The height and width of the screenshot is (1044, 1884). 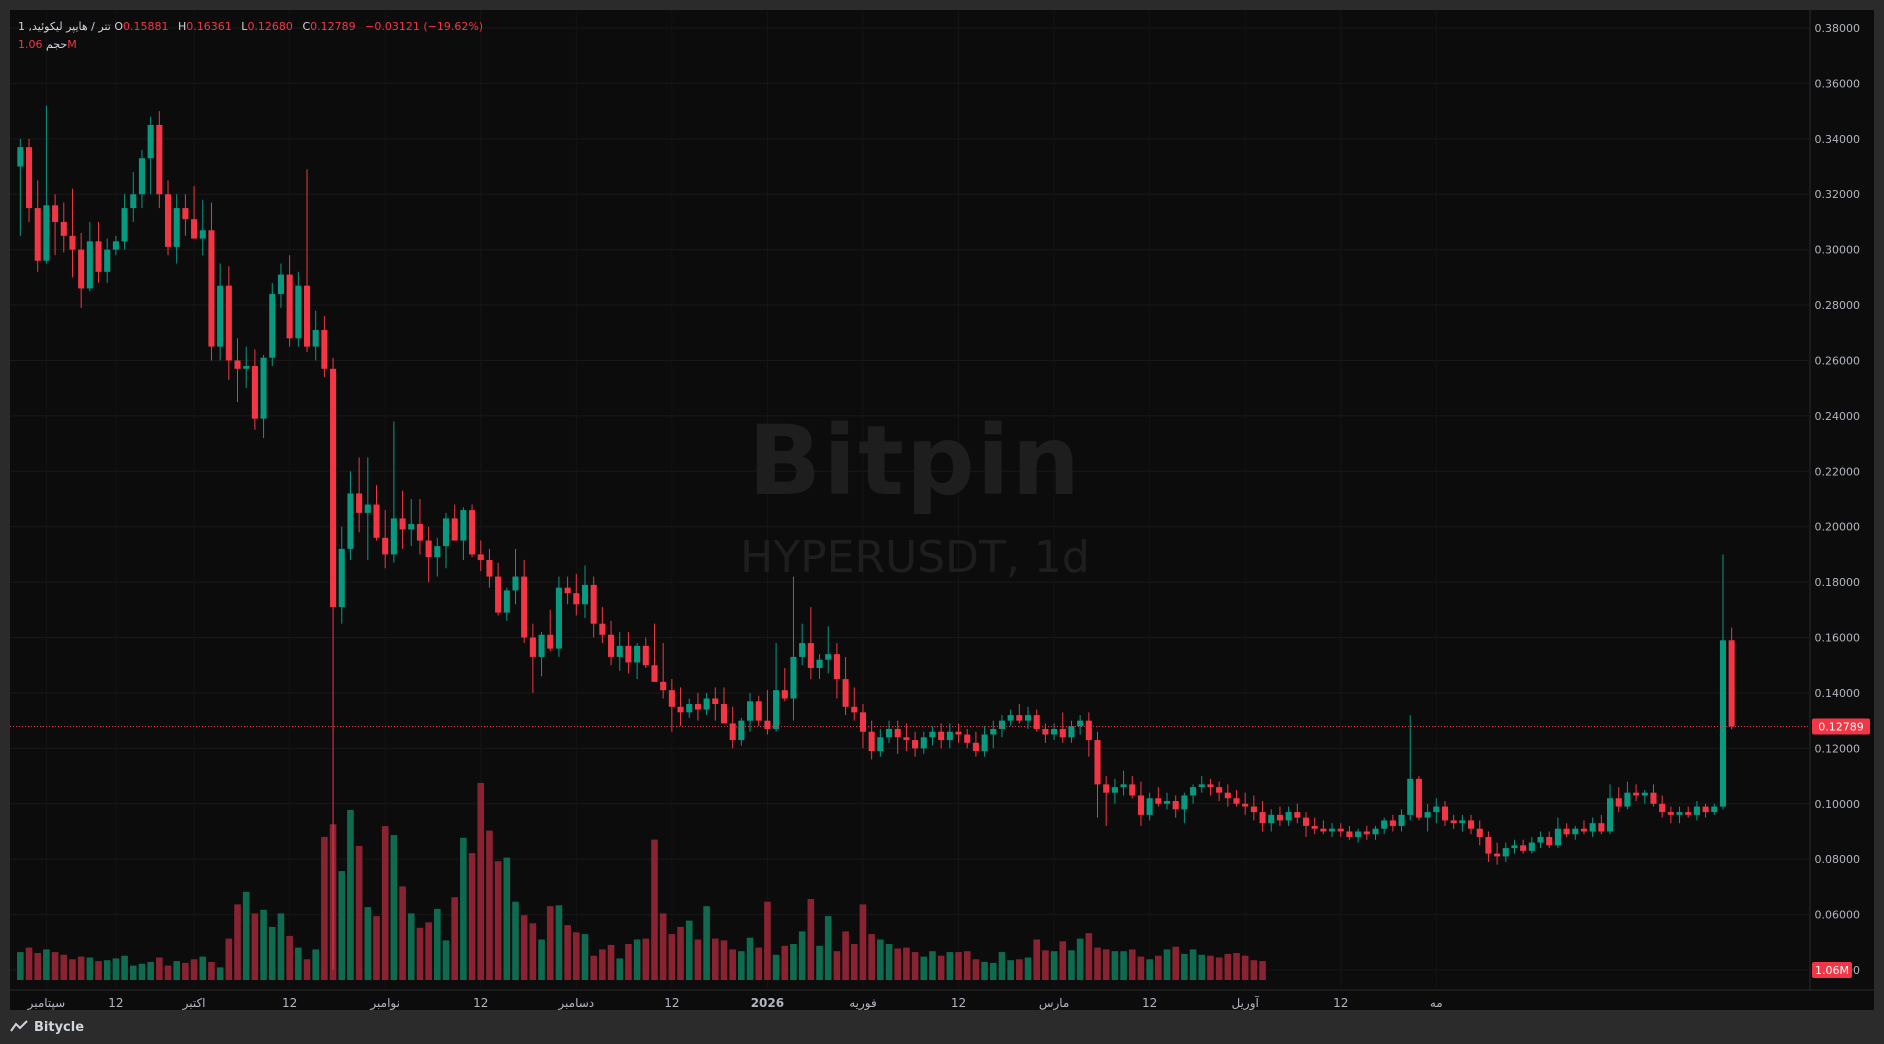 I want to click on x-tick-label: نوامبر, so click(x=384, y=1003).